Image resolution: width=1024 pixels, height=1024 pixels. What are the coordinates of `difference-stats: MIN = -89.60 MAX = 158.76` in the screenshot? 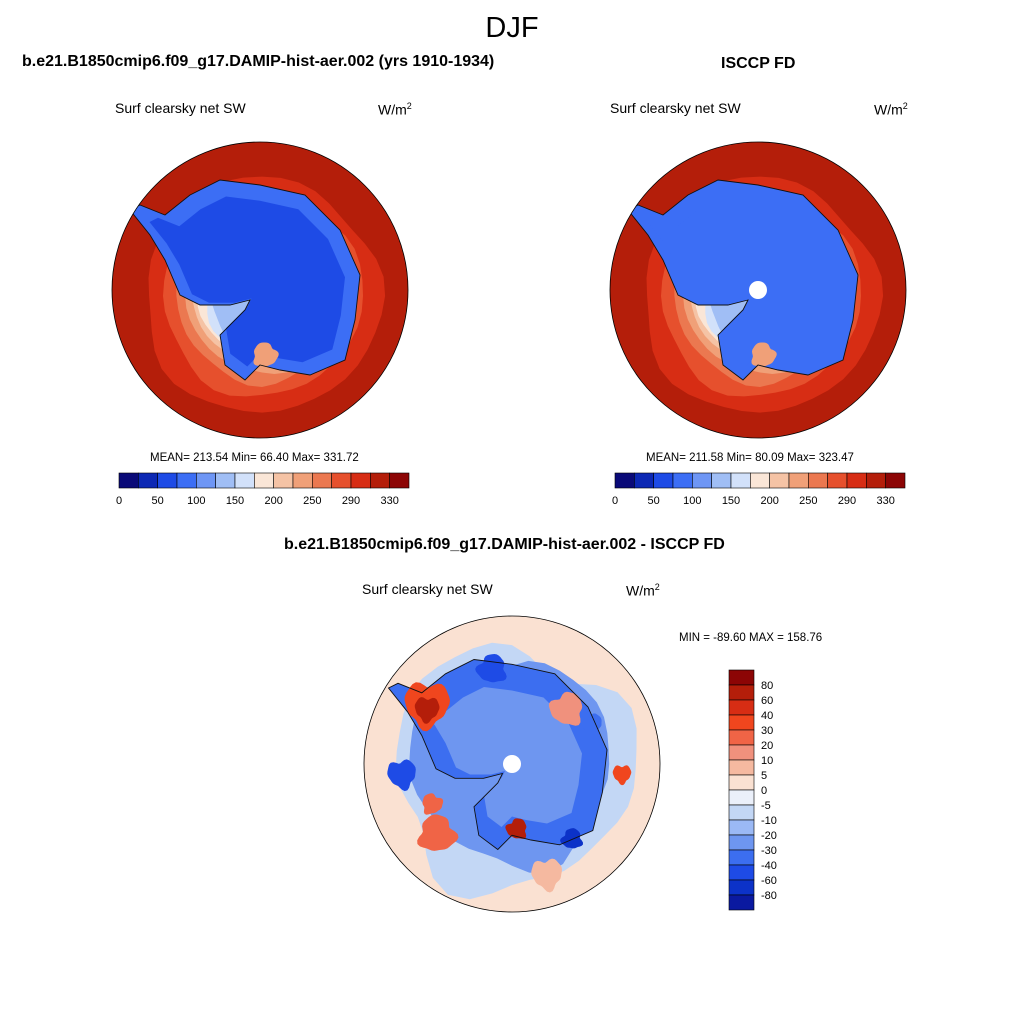 It's located at (751, 638).